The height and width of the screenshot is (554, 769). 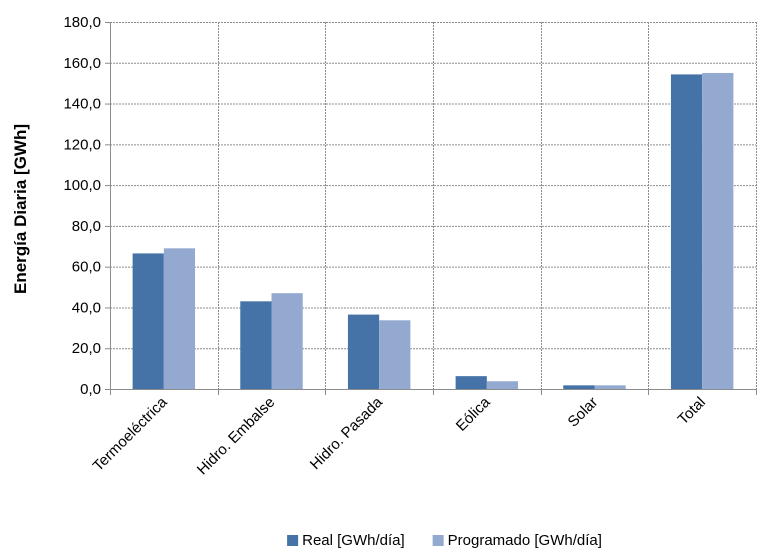 What do you see at coordinates (86, 226) in the screenshot?
I see `y-tick-label: 80,0` at bounding box center [86, 226].